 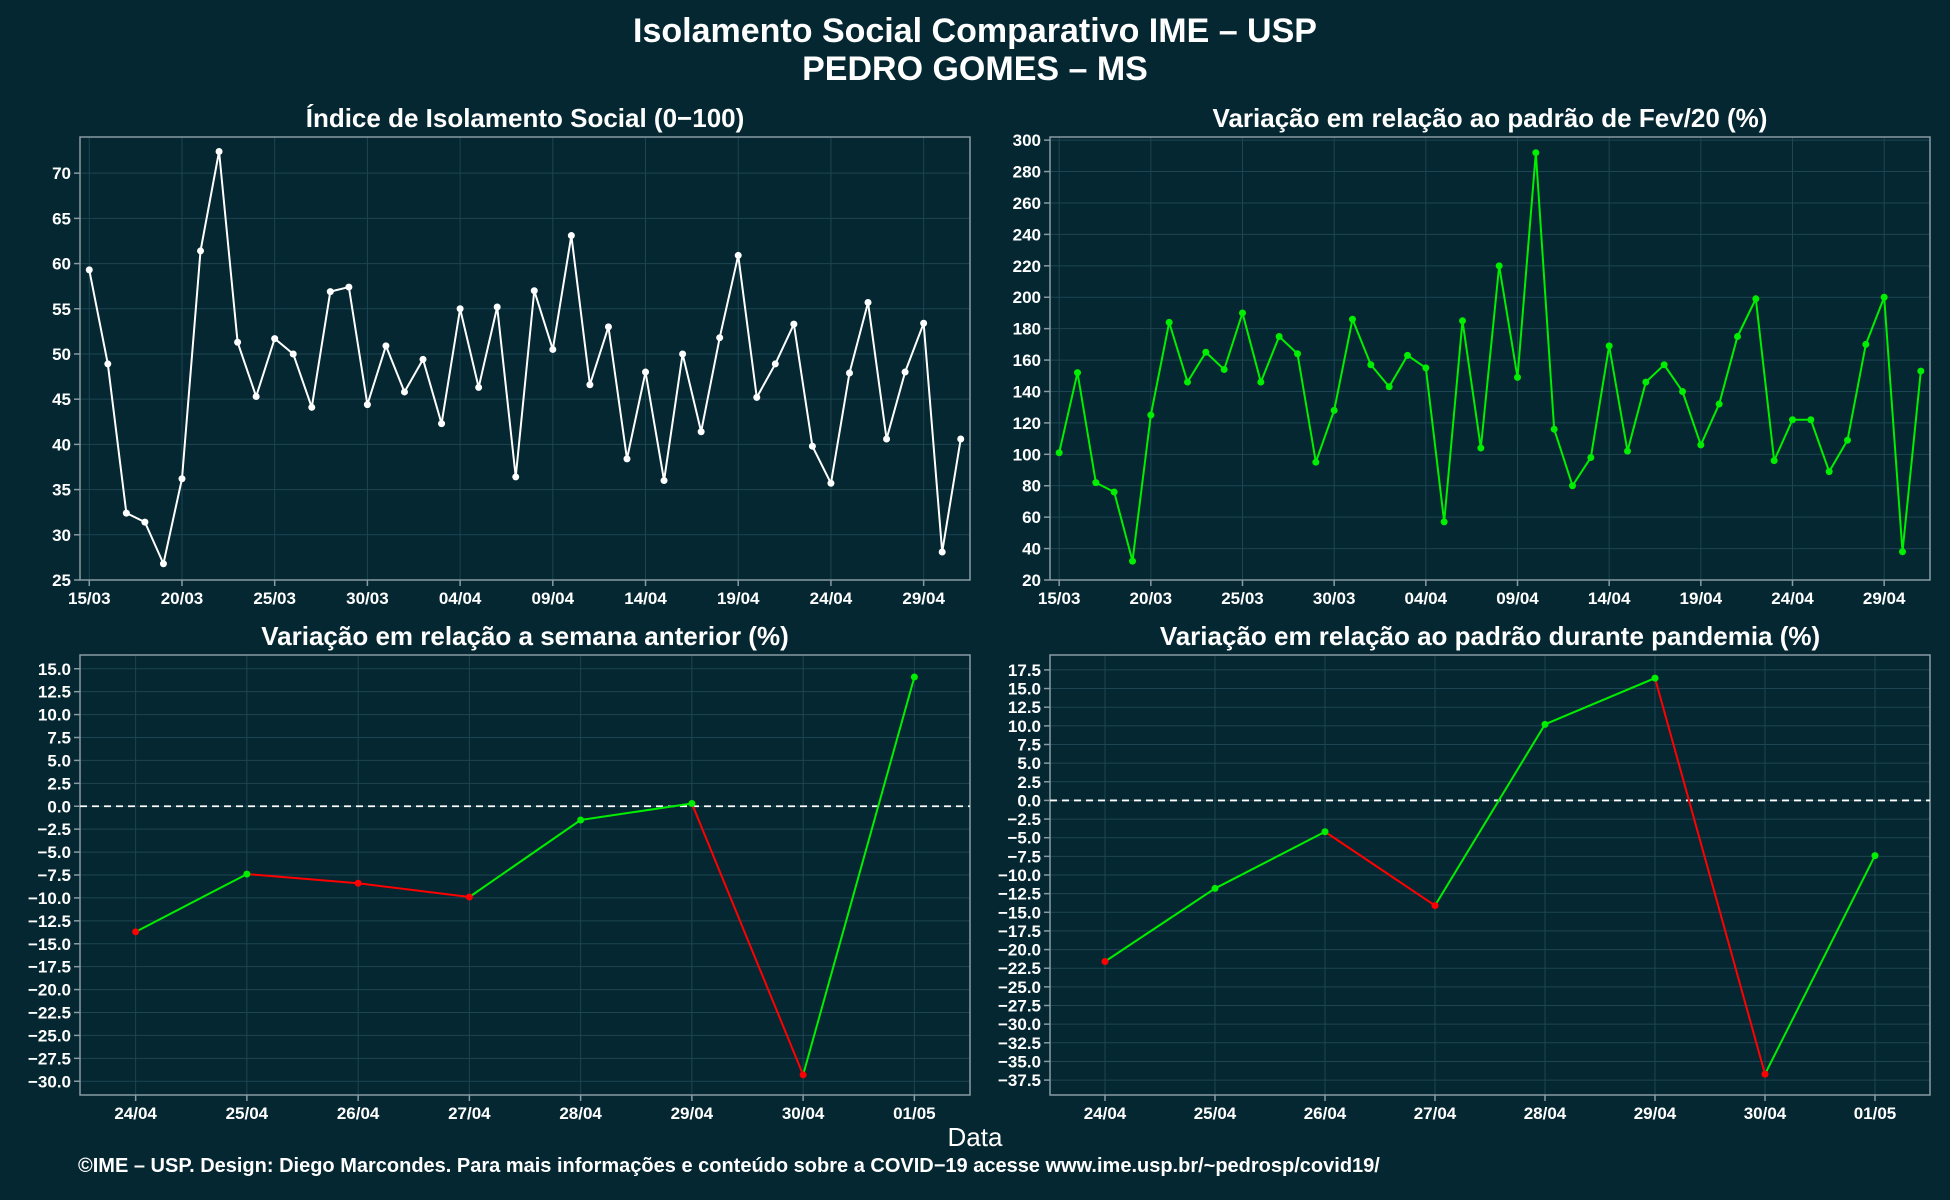 What do you see at coordinates (61, 580) in the screenshot?
I see `y-tick-label: 25` at bounding box center [61, 580].